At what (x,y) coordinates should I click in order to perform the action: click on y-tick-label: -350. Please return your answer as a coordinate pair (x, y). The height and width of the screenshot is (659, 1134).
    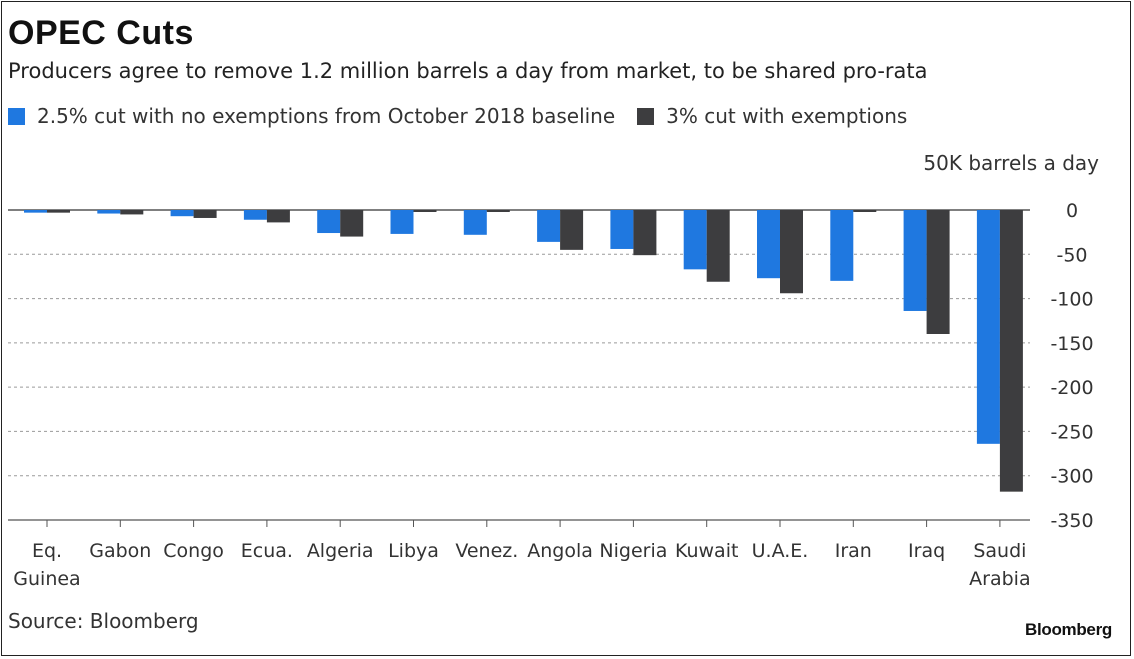
    Looking at the image, I should click on (1071, 521).